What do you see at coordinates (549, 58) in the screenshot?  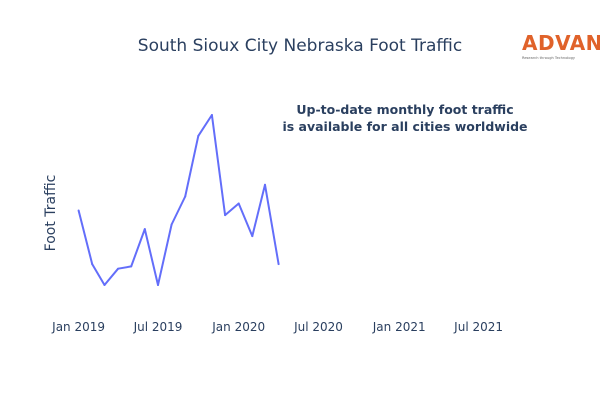 I see `logo-tagline: Research through Technology` at bounding box center [549, 58].